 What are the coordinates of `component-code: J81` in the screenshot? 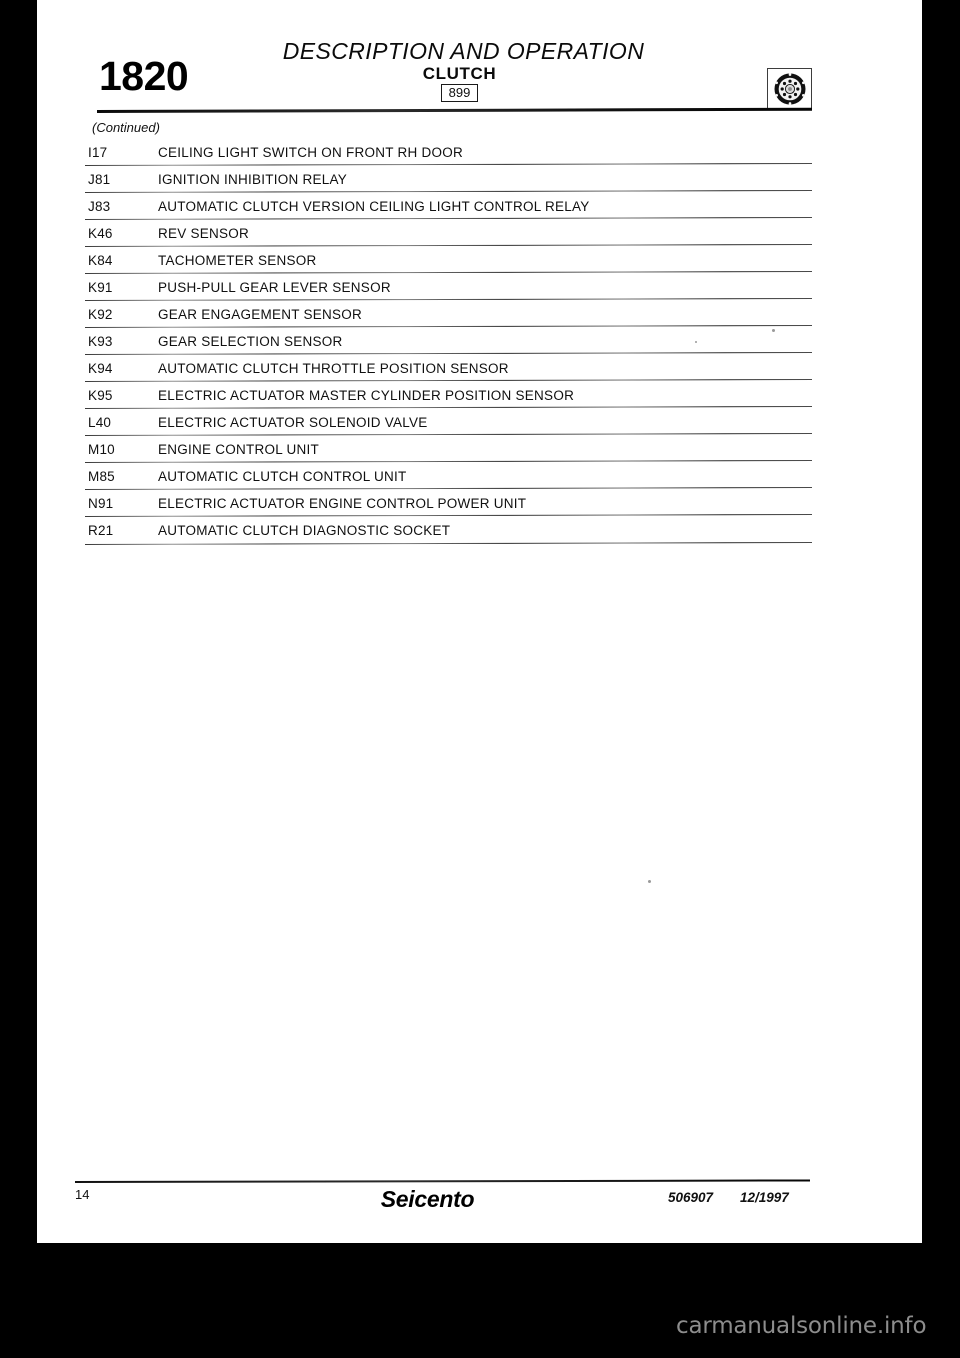 It's located at (99, 179).